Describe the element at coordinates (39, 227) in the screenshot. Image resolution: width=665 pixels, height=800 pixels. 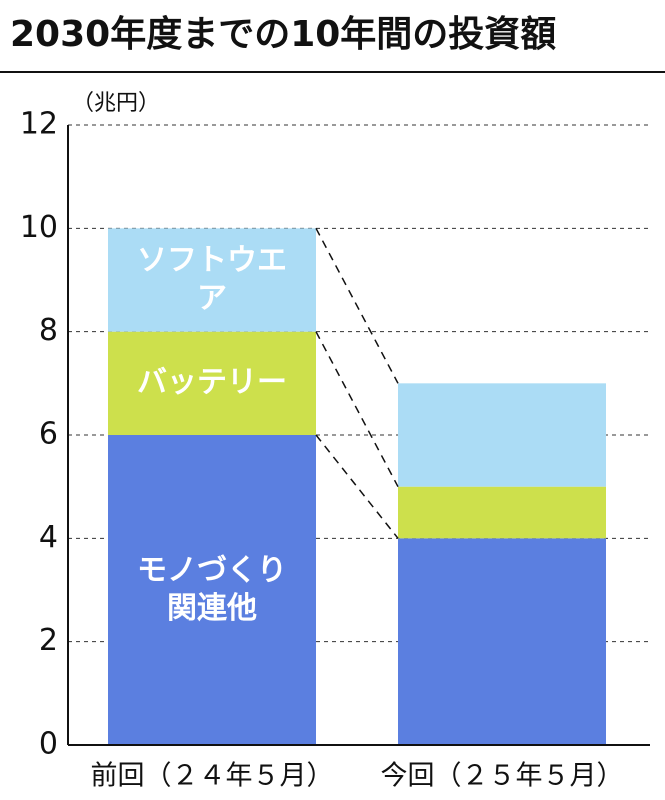
I see `y-tick-label: 10` at that location.